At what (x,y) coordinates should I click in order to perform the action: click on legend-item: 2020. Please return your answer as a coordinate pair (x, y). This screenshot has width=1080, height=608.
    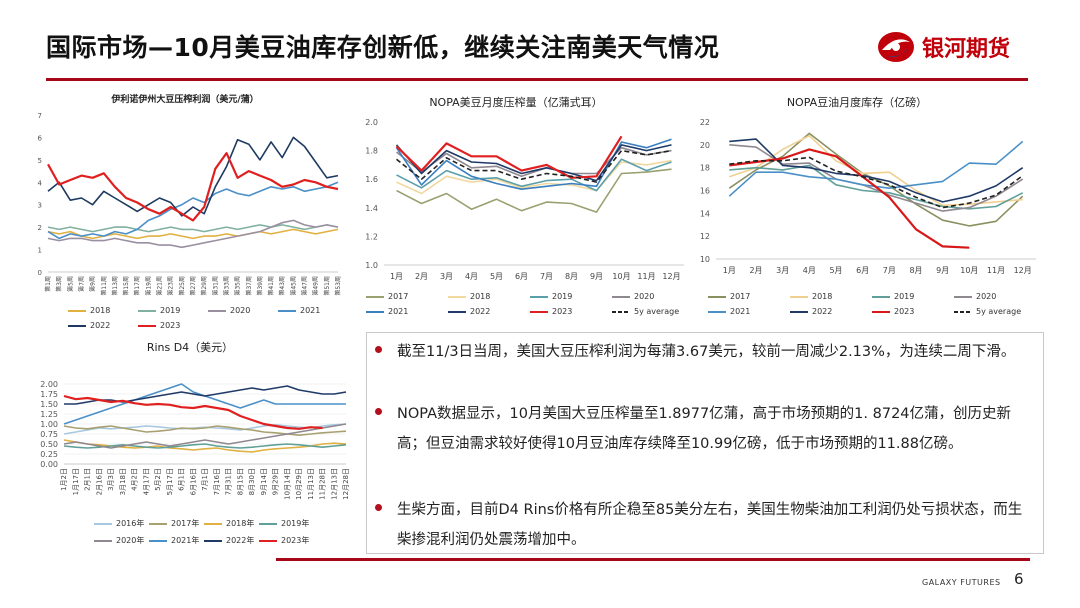
    Looking at the image, I should click on (995, 296).